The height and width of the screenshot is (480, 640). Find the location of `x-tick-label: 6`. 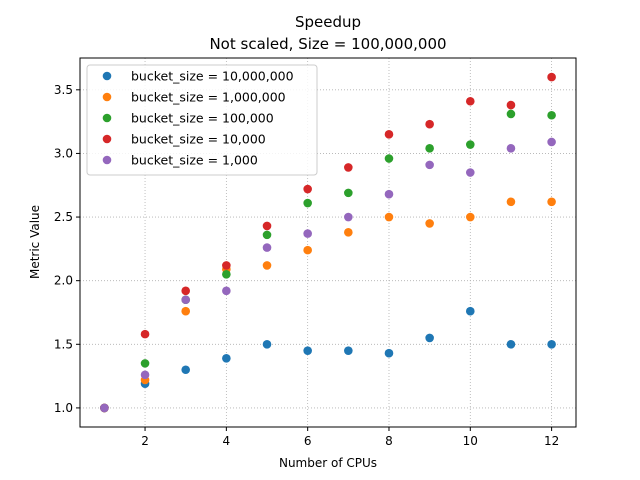

x-tick-label: 6 is located at coordinates (308, 441).